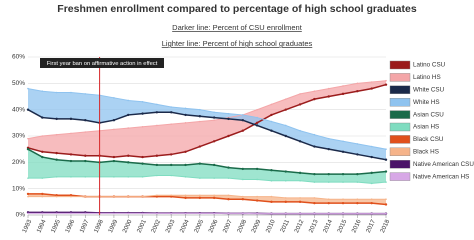 The width and height of the screenshot is (474, 240). What do you see at coordinates (285, 226) in the screenshot?
I see `x-tick-label: 2011` at bounding box center [285, 226].